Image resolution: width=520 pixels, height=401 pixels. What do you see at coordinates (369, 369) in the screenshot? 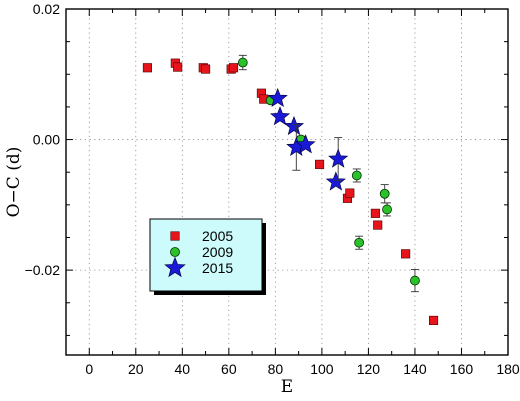
I see `x-tick-label: 120` at bounding box center [369, 369].